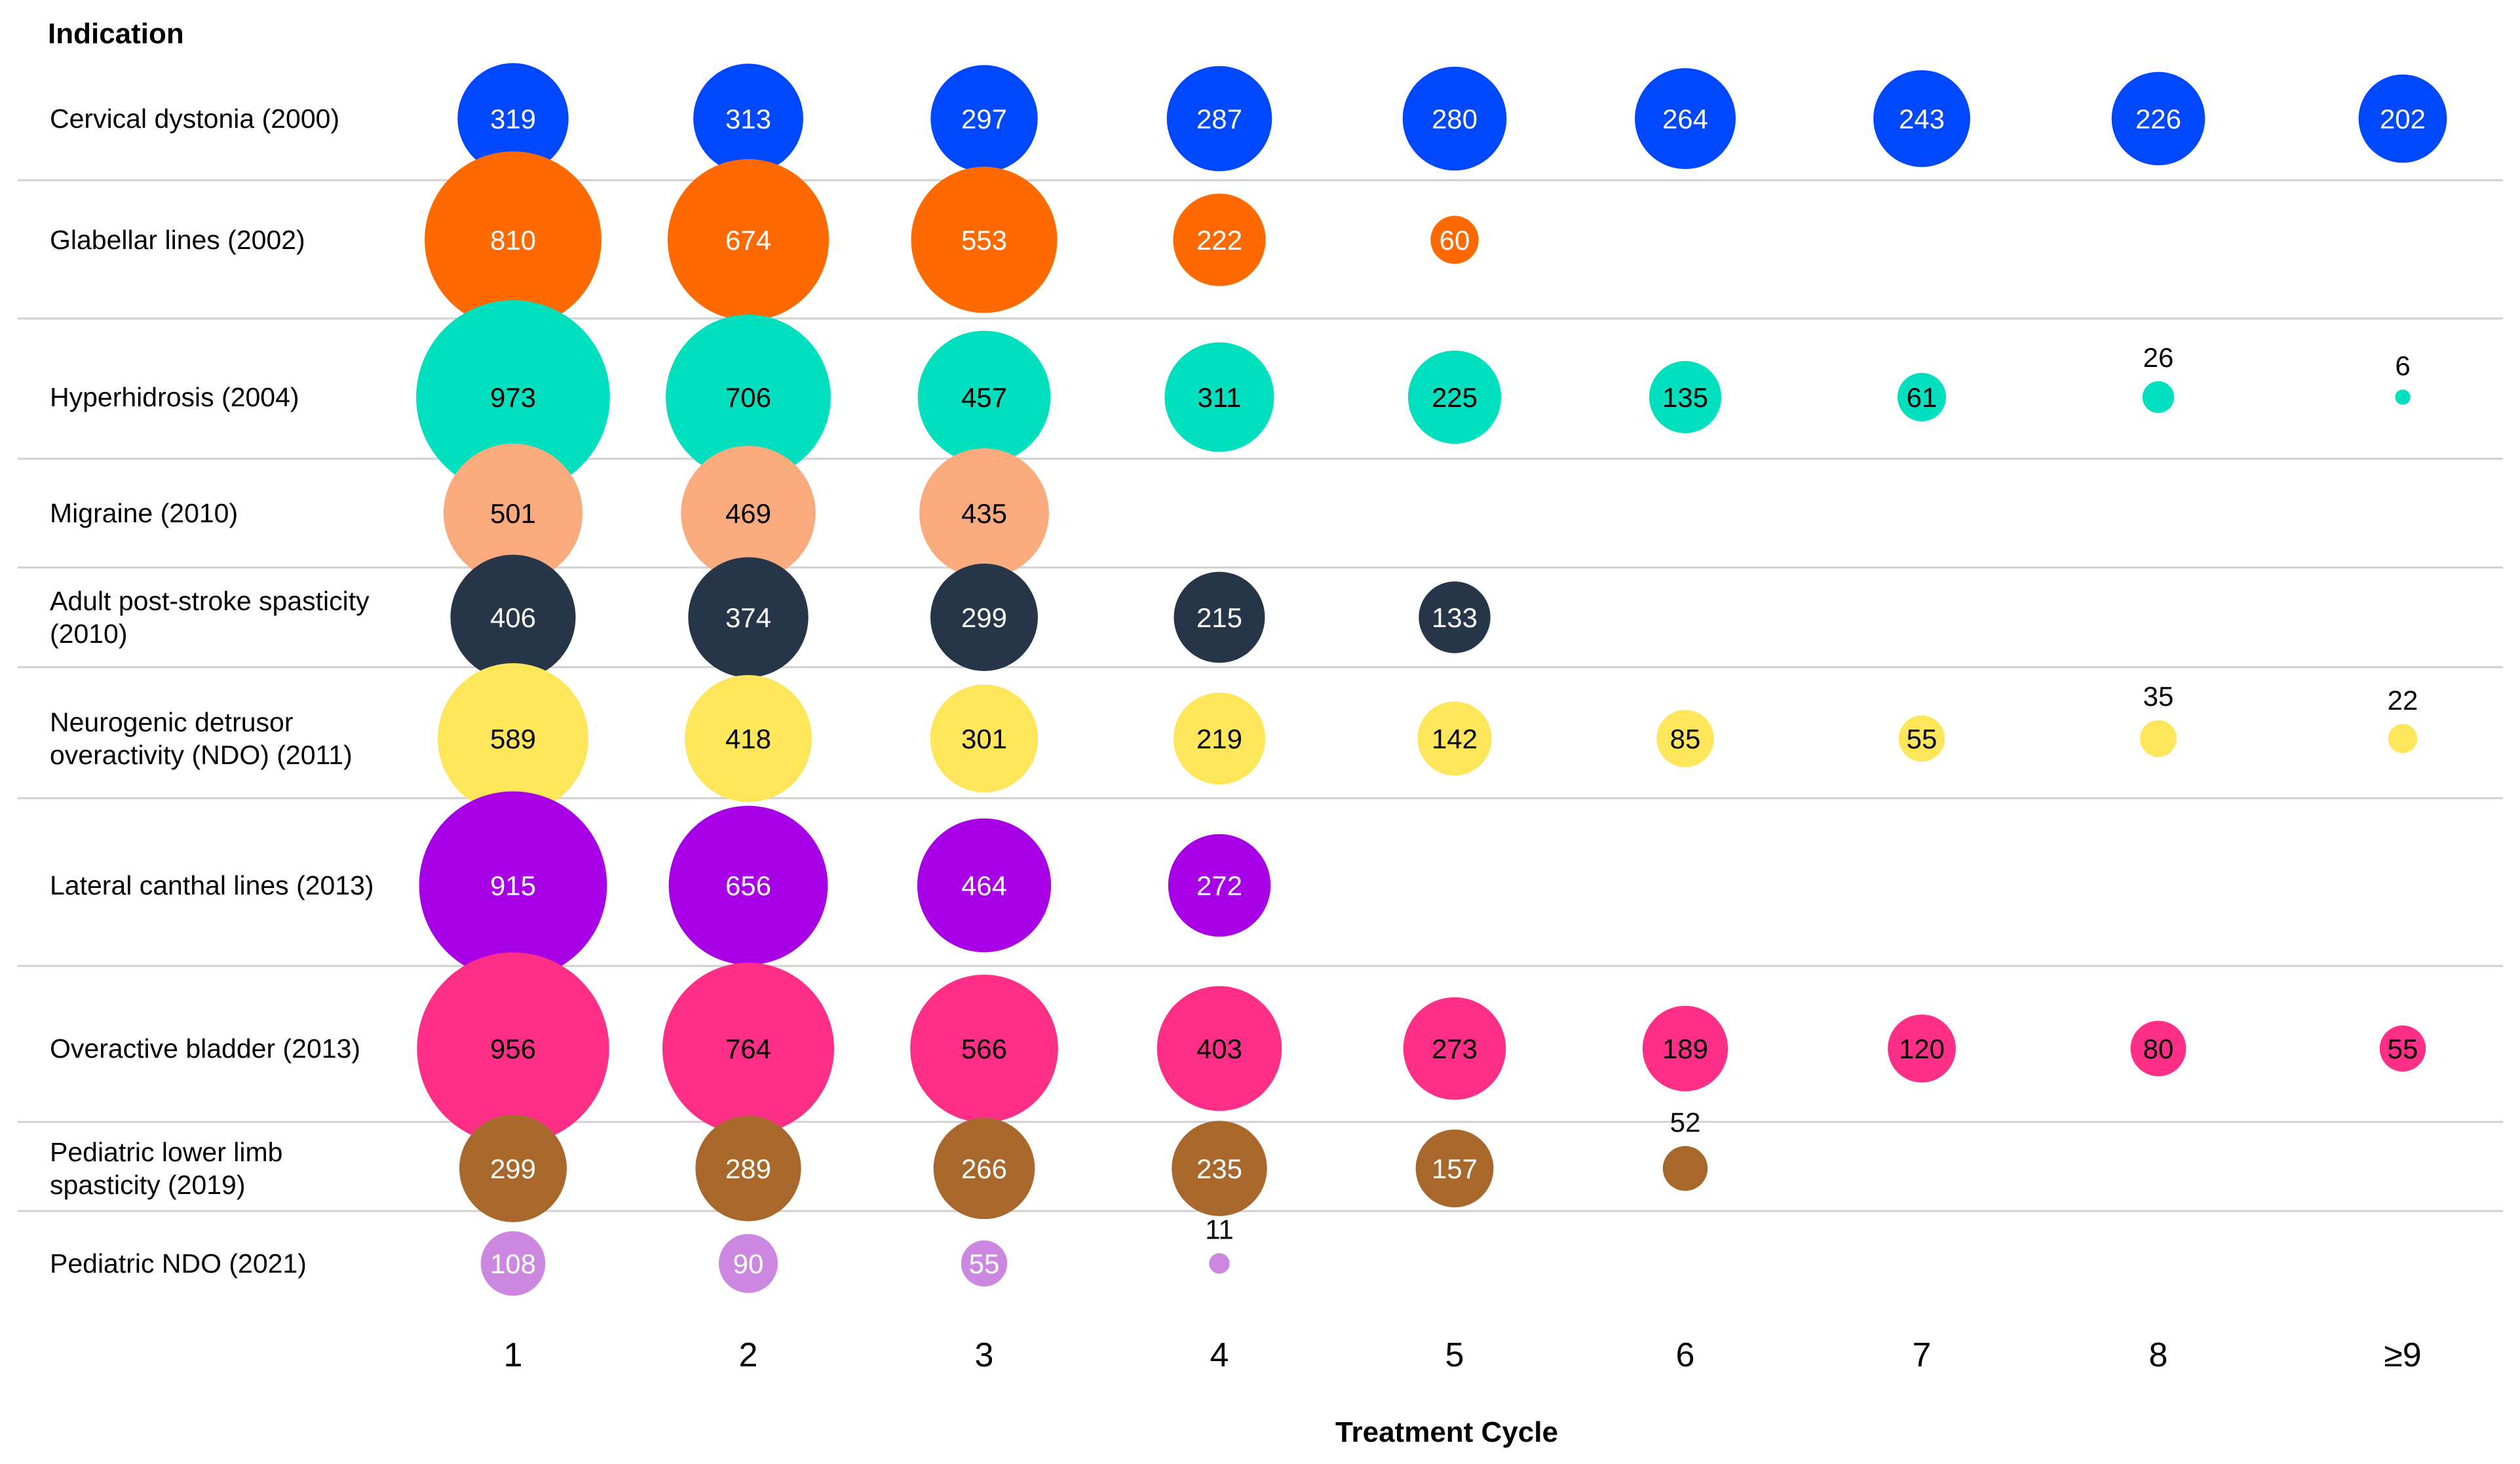 This screenshot has width=2520, height=1464. Describe the element at coordinates (194, 119) in the screenshot. I see `series-label: Cervical dystonia (2000)` at that location.